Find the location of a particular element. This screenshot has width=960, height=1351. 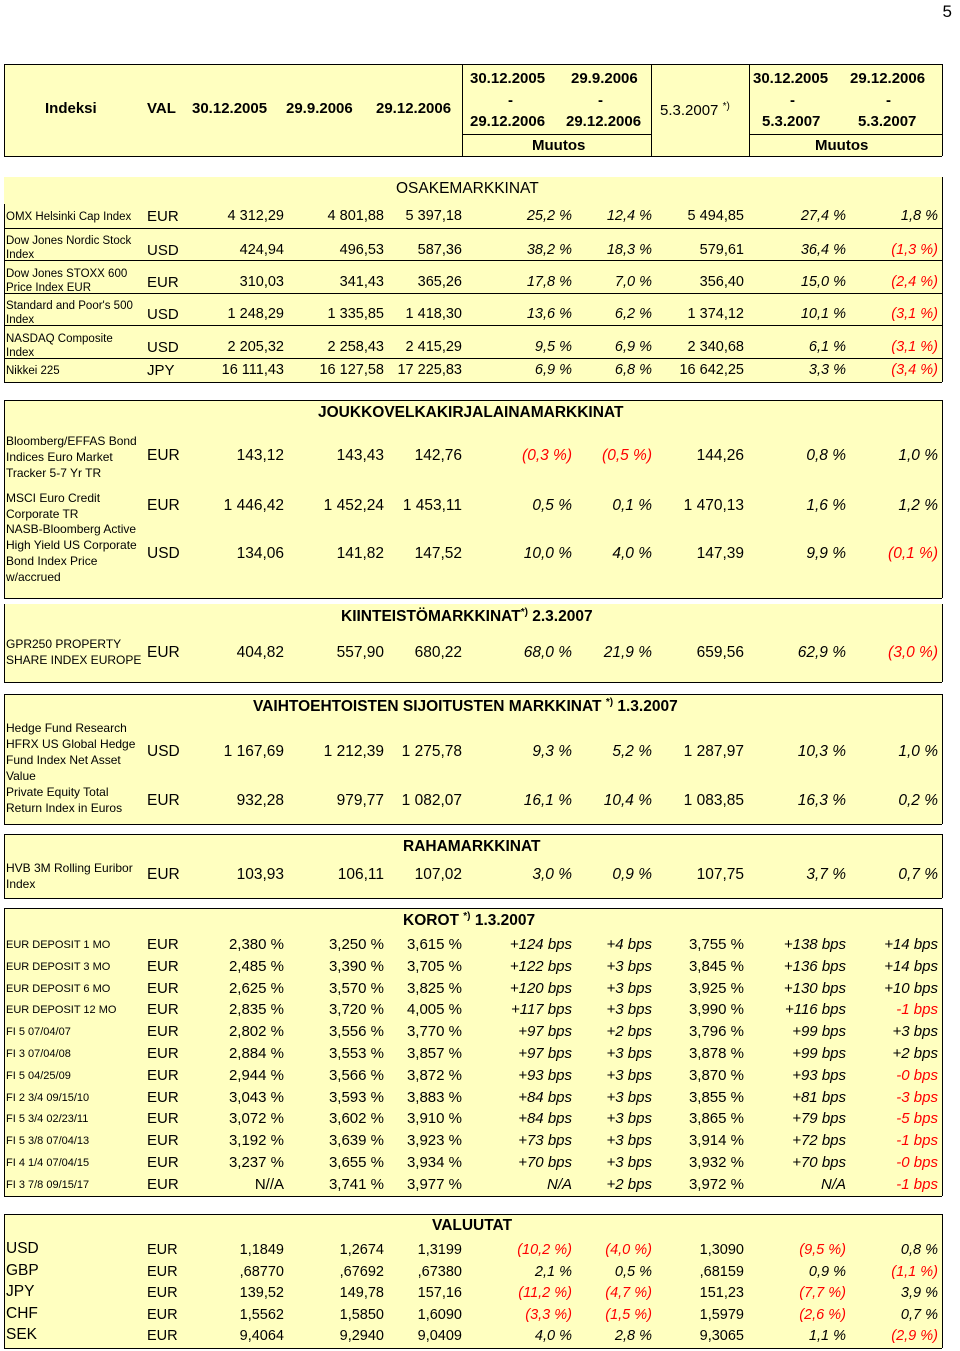

value-2005: 404,82 is located at coordinates (260, 652).